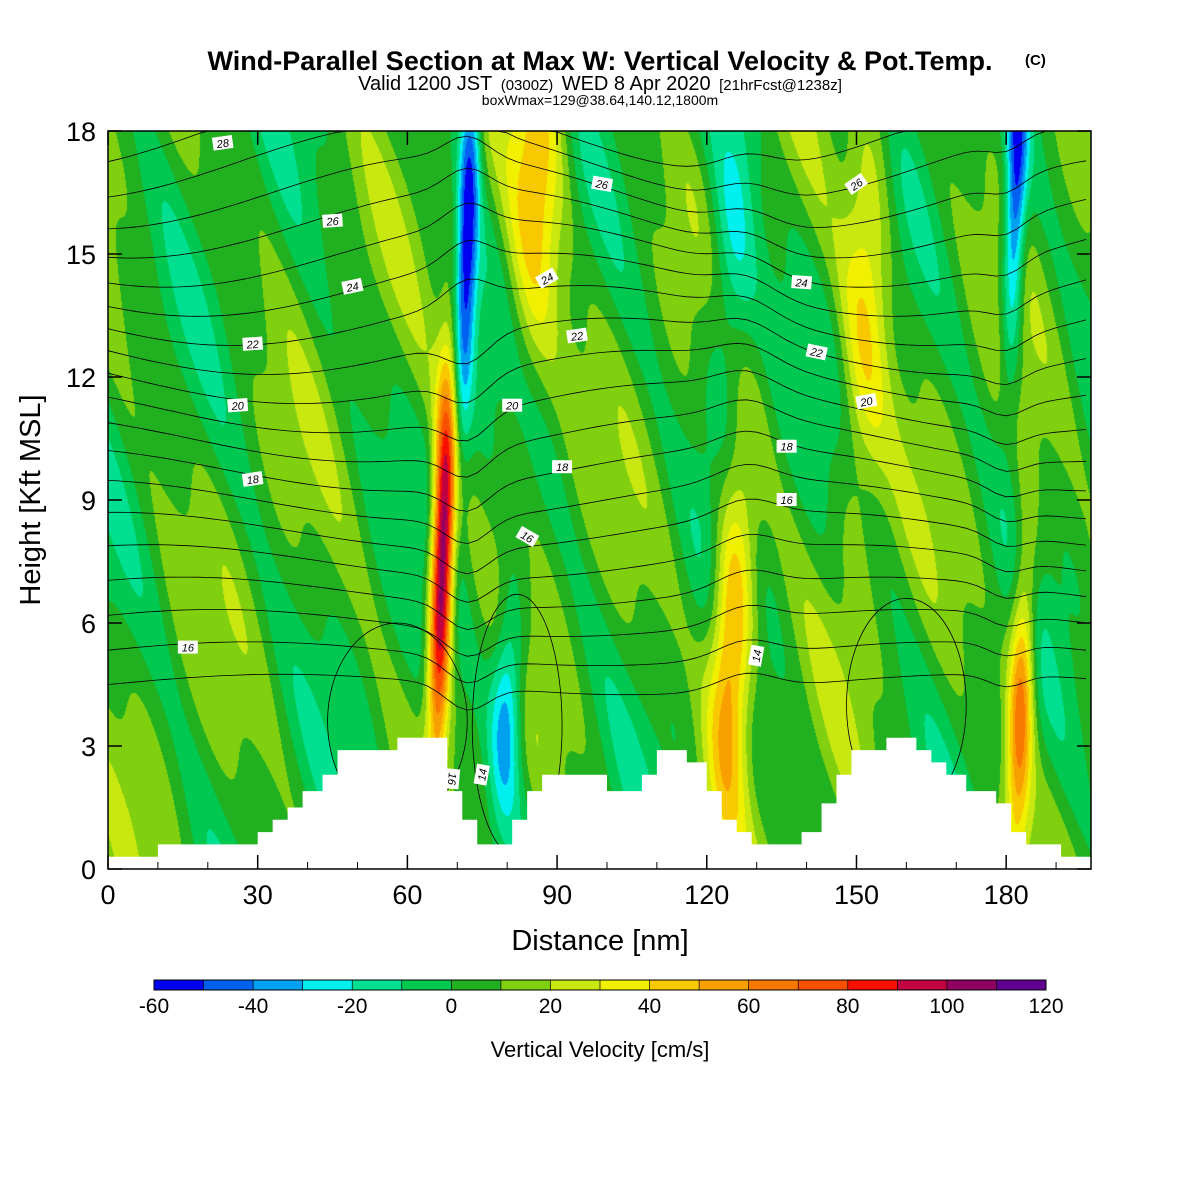 This screenshot has height=1200, width=1200. I want to click on svg-text: 28, so click(223, 144).